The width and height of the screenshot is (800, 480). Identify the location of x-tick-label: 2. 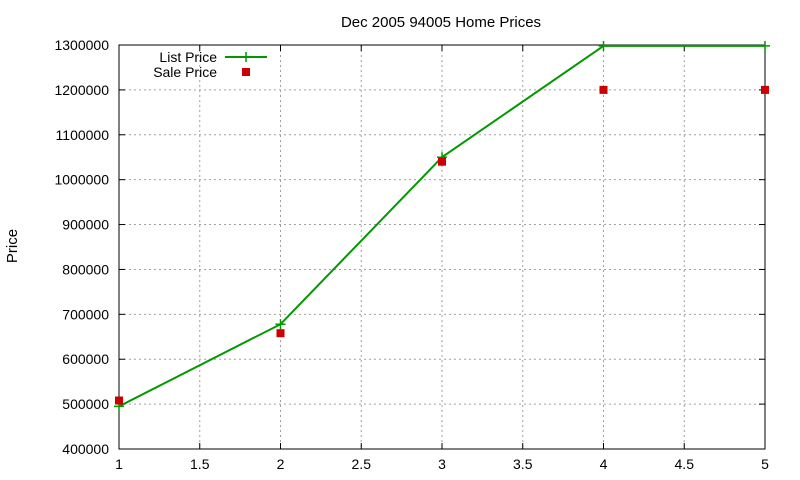
(281, 464).